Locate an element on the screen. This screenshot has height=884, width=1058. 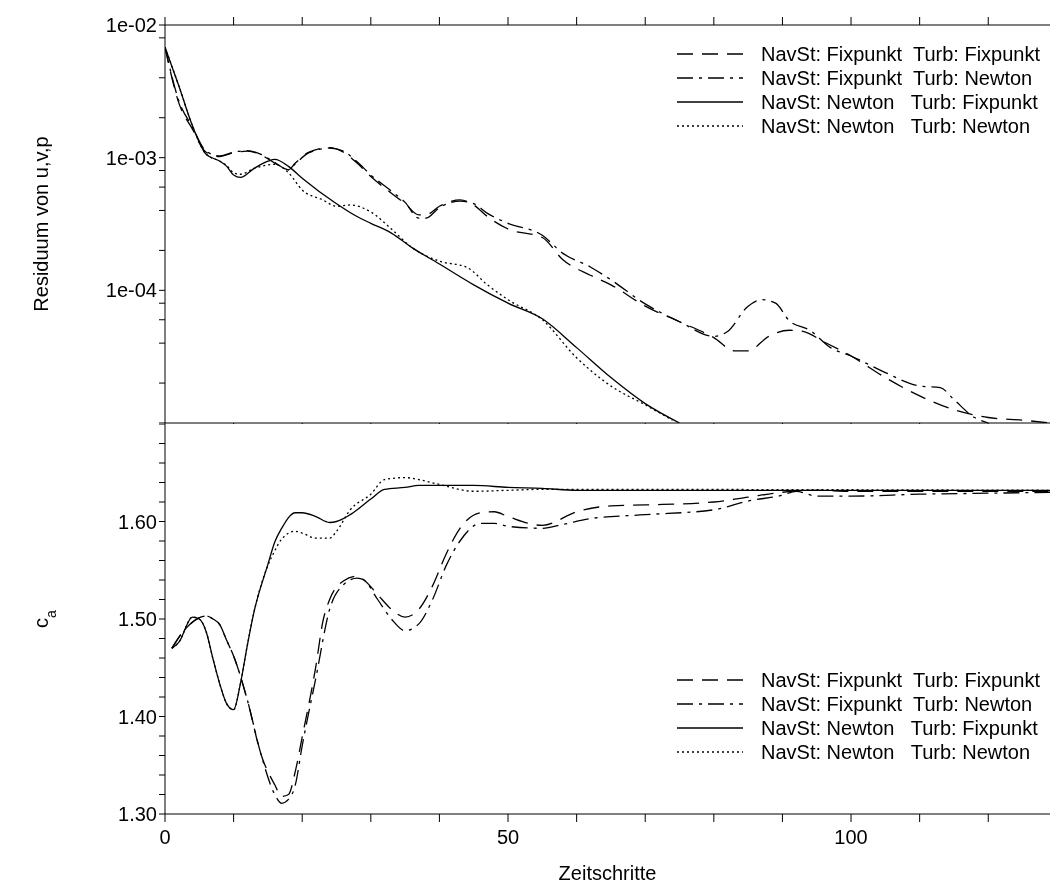
x-tick-label: 50 is located at coordinates (508, 837).